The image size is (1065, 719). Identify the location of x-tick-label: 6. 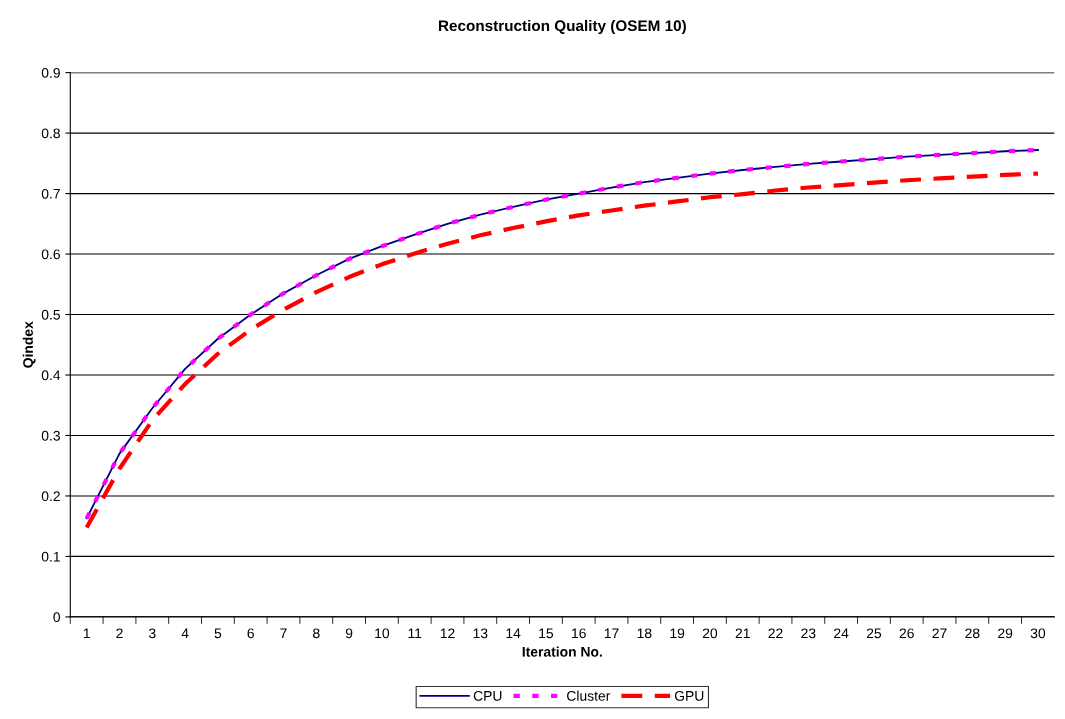
(250, 633).